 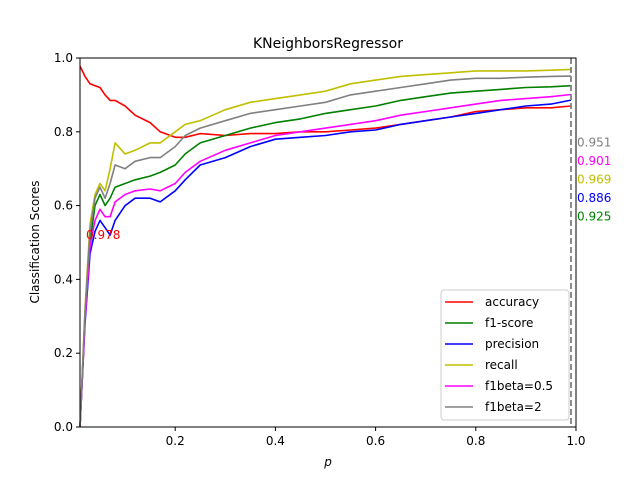 I want to click on x-axis-ticks: 0.2 0.4 0.6 0.8 1.0, so click(x=376, y=437).